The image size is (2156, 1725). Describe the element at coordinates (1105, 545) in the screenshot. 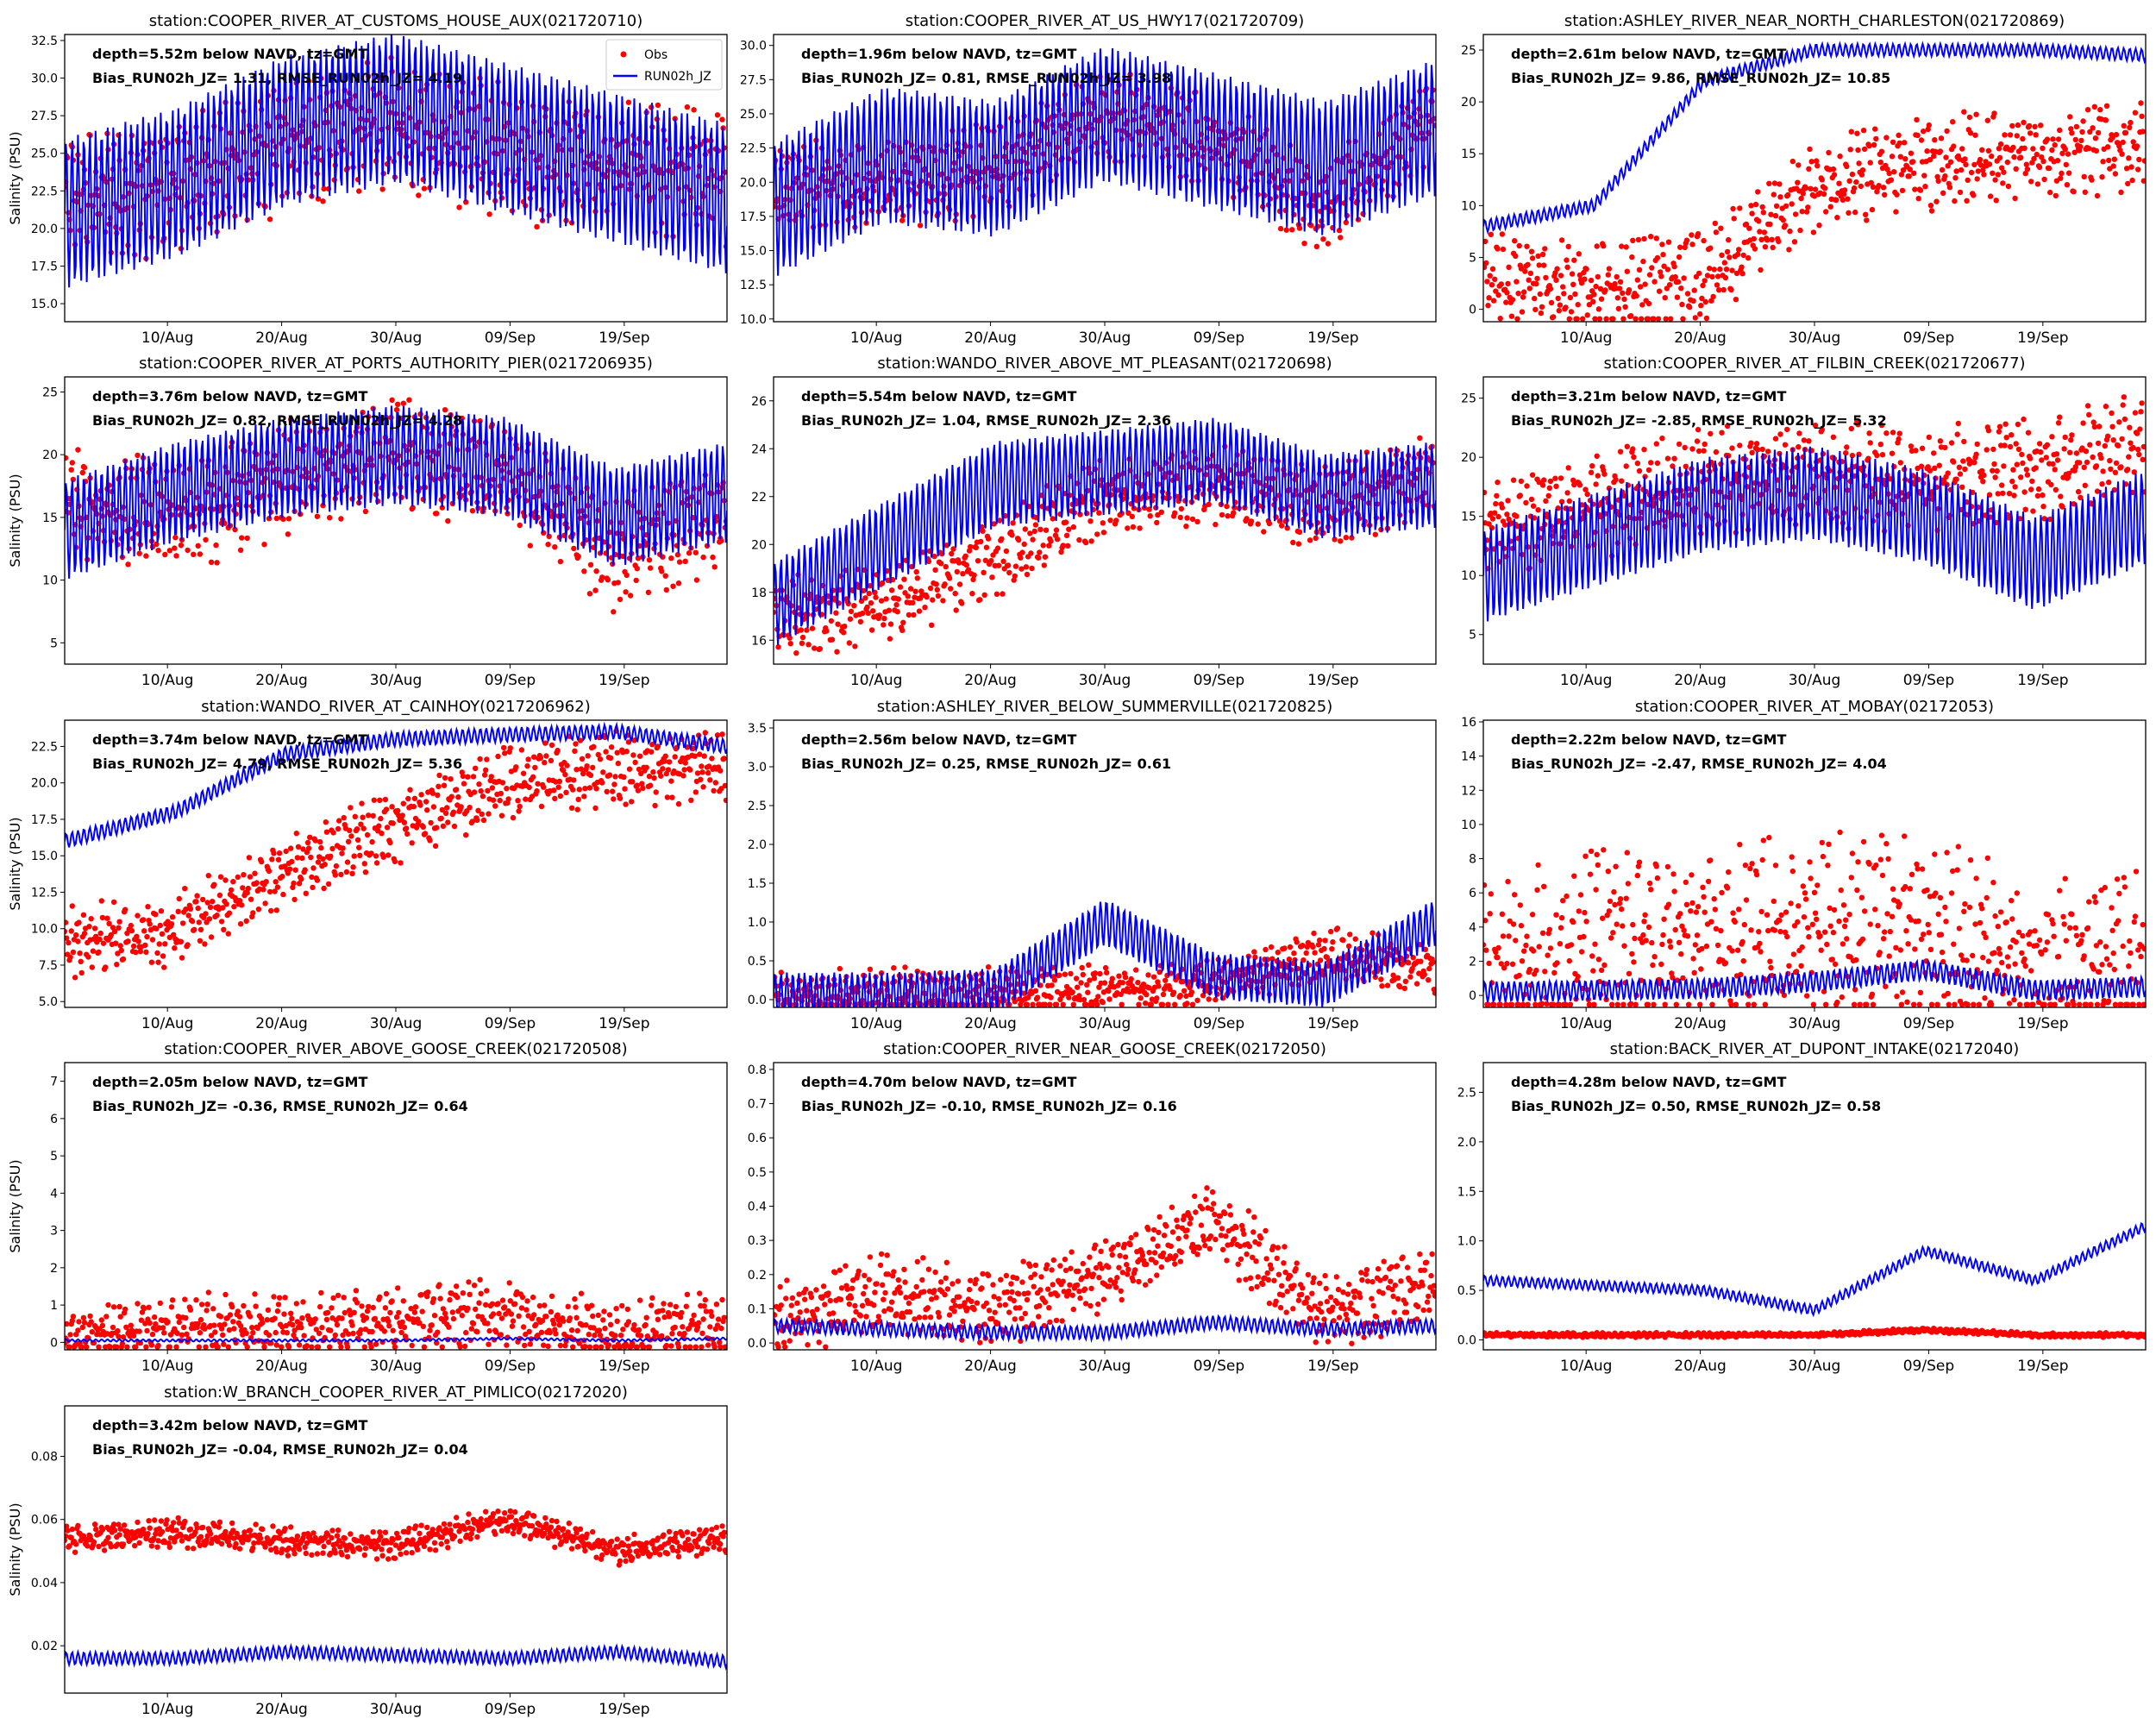

I see `obs-series` at that location.